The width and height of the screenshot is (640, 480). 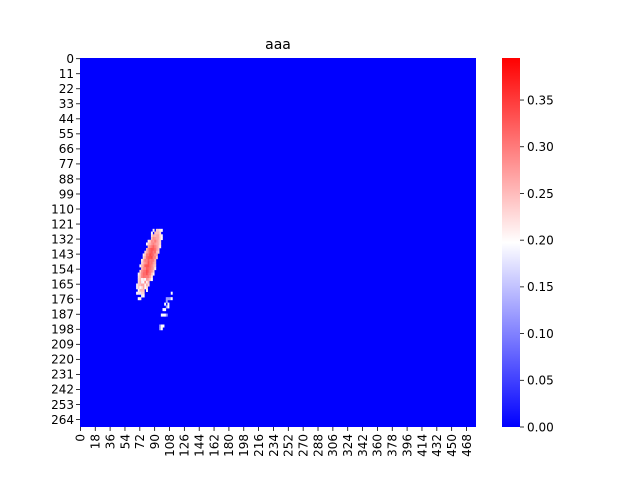 I want to click on y-tick-label: 132, so click(x=62, y=239).